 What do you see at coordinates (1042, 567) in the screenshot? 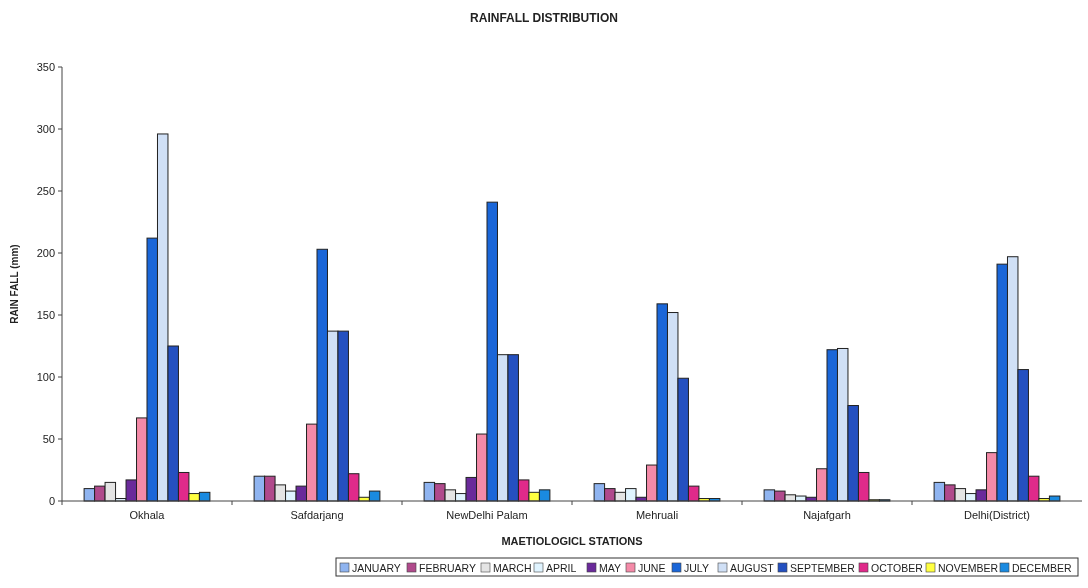
I see `legend-label: DECEMBER` at bounding box center [1042, 567].